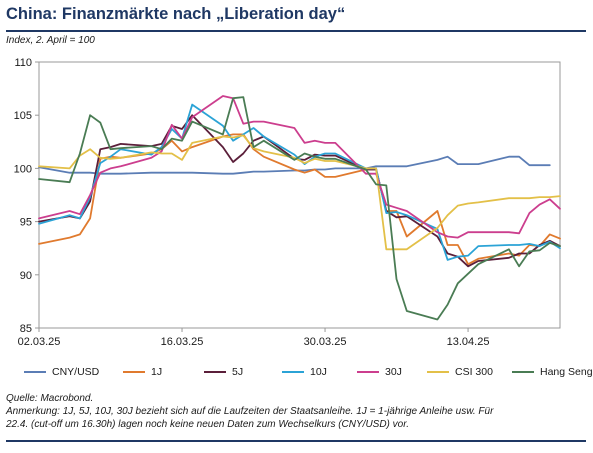 The height and width of the screenshot is (453, 593). Describe the element at coordinates (26, 329) in the screenshot. I see `y-tick-label: 85` at that location.